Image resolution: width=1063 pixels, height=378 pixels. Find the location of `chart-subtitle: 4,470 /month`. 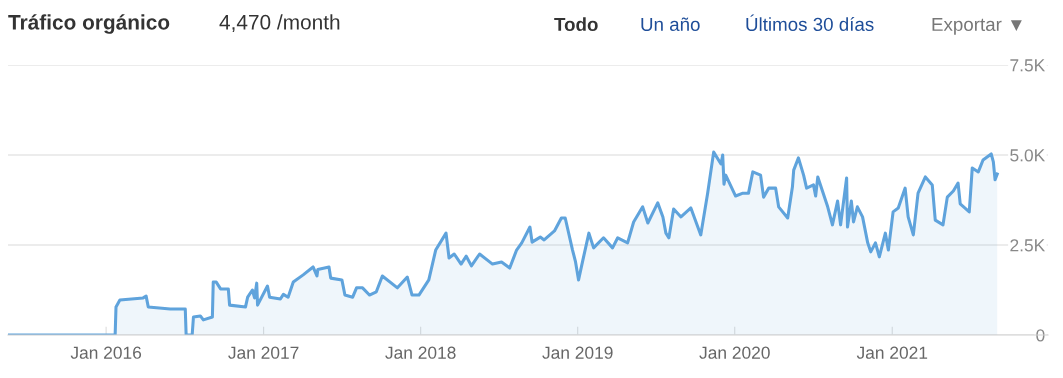

chart-subtitle: 4,470 /month is located at coordinates (279, 23).